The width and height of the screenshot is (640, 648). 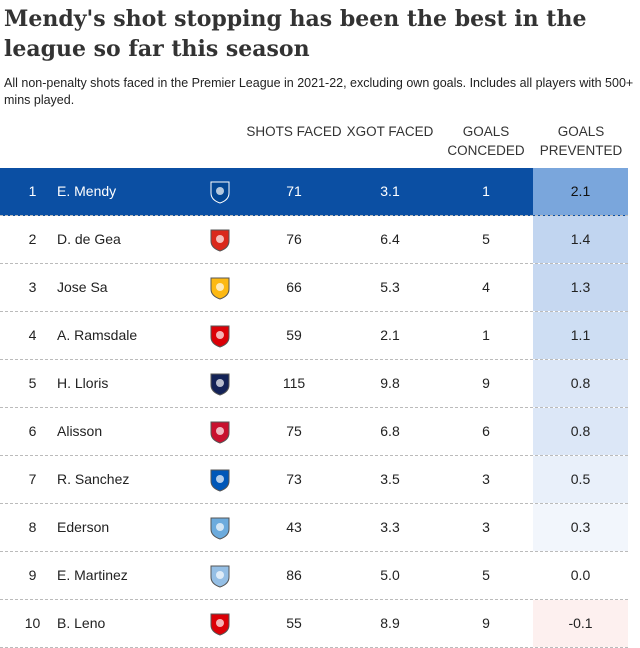 What do you see at coordinates (580, 287) in the screenshot?
I see `goals-prevented: 1.3` at bounding box center [580, 287].